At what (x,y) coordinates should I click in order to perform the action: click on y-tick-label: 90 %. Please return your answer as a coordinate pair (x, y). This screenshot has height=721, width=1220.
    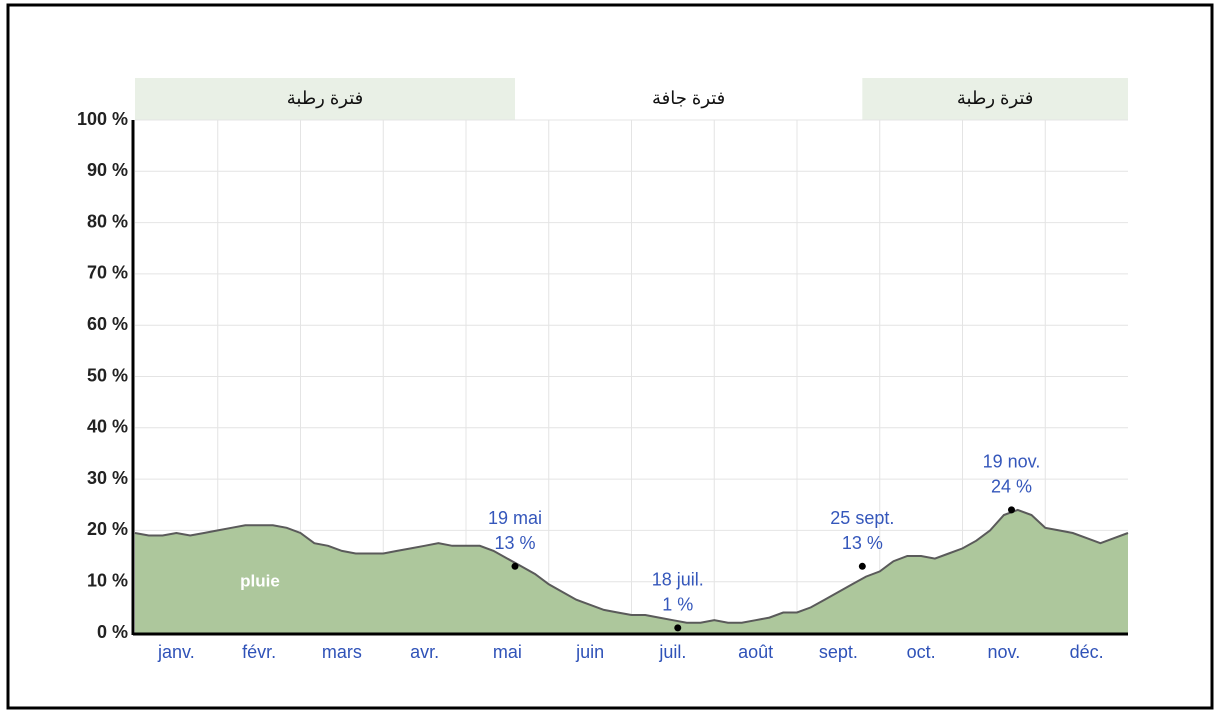
    Looking at the image, I should click on (107, 170).